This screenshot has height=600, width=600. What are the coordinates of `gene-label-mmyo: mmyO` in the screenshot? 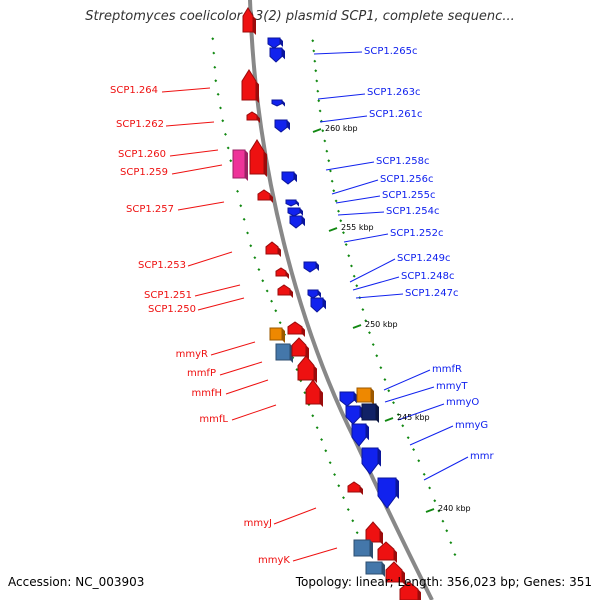 It's located at (462, 402).